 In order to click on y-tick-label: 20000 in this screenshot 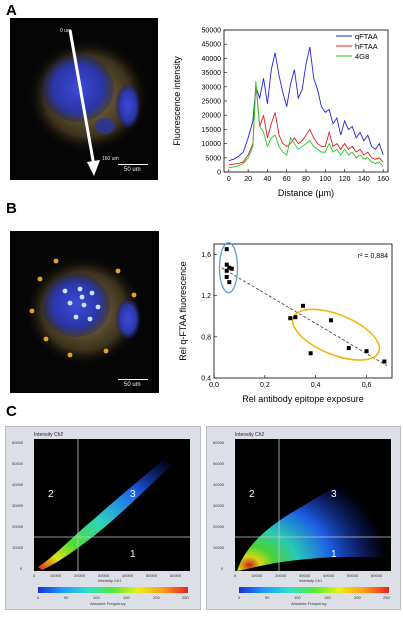, I will do `click(212, 116)`.